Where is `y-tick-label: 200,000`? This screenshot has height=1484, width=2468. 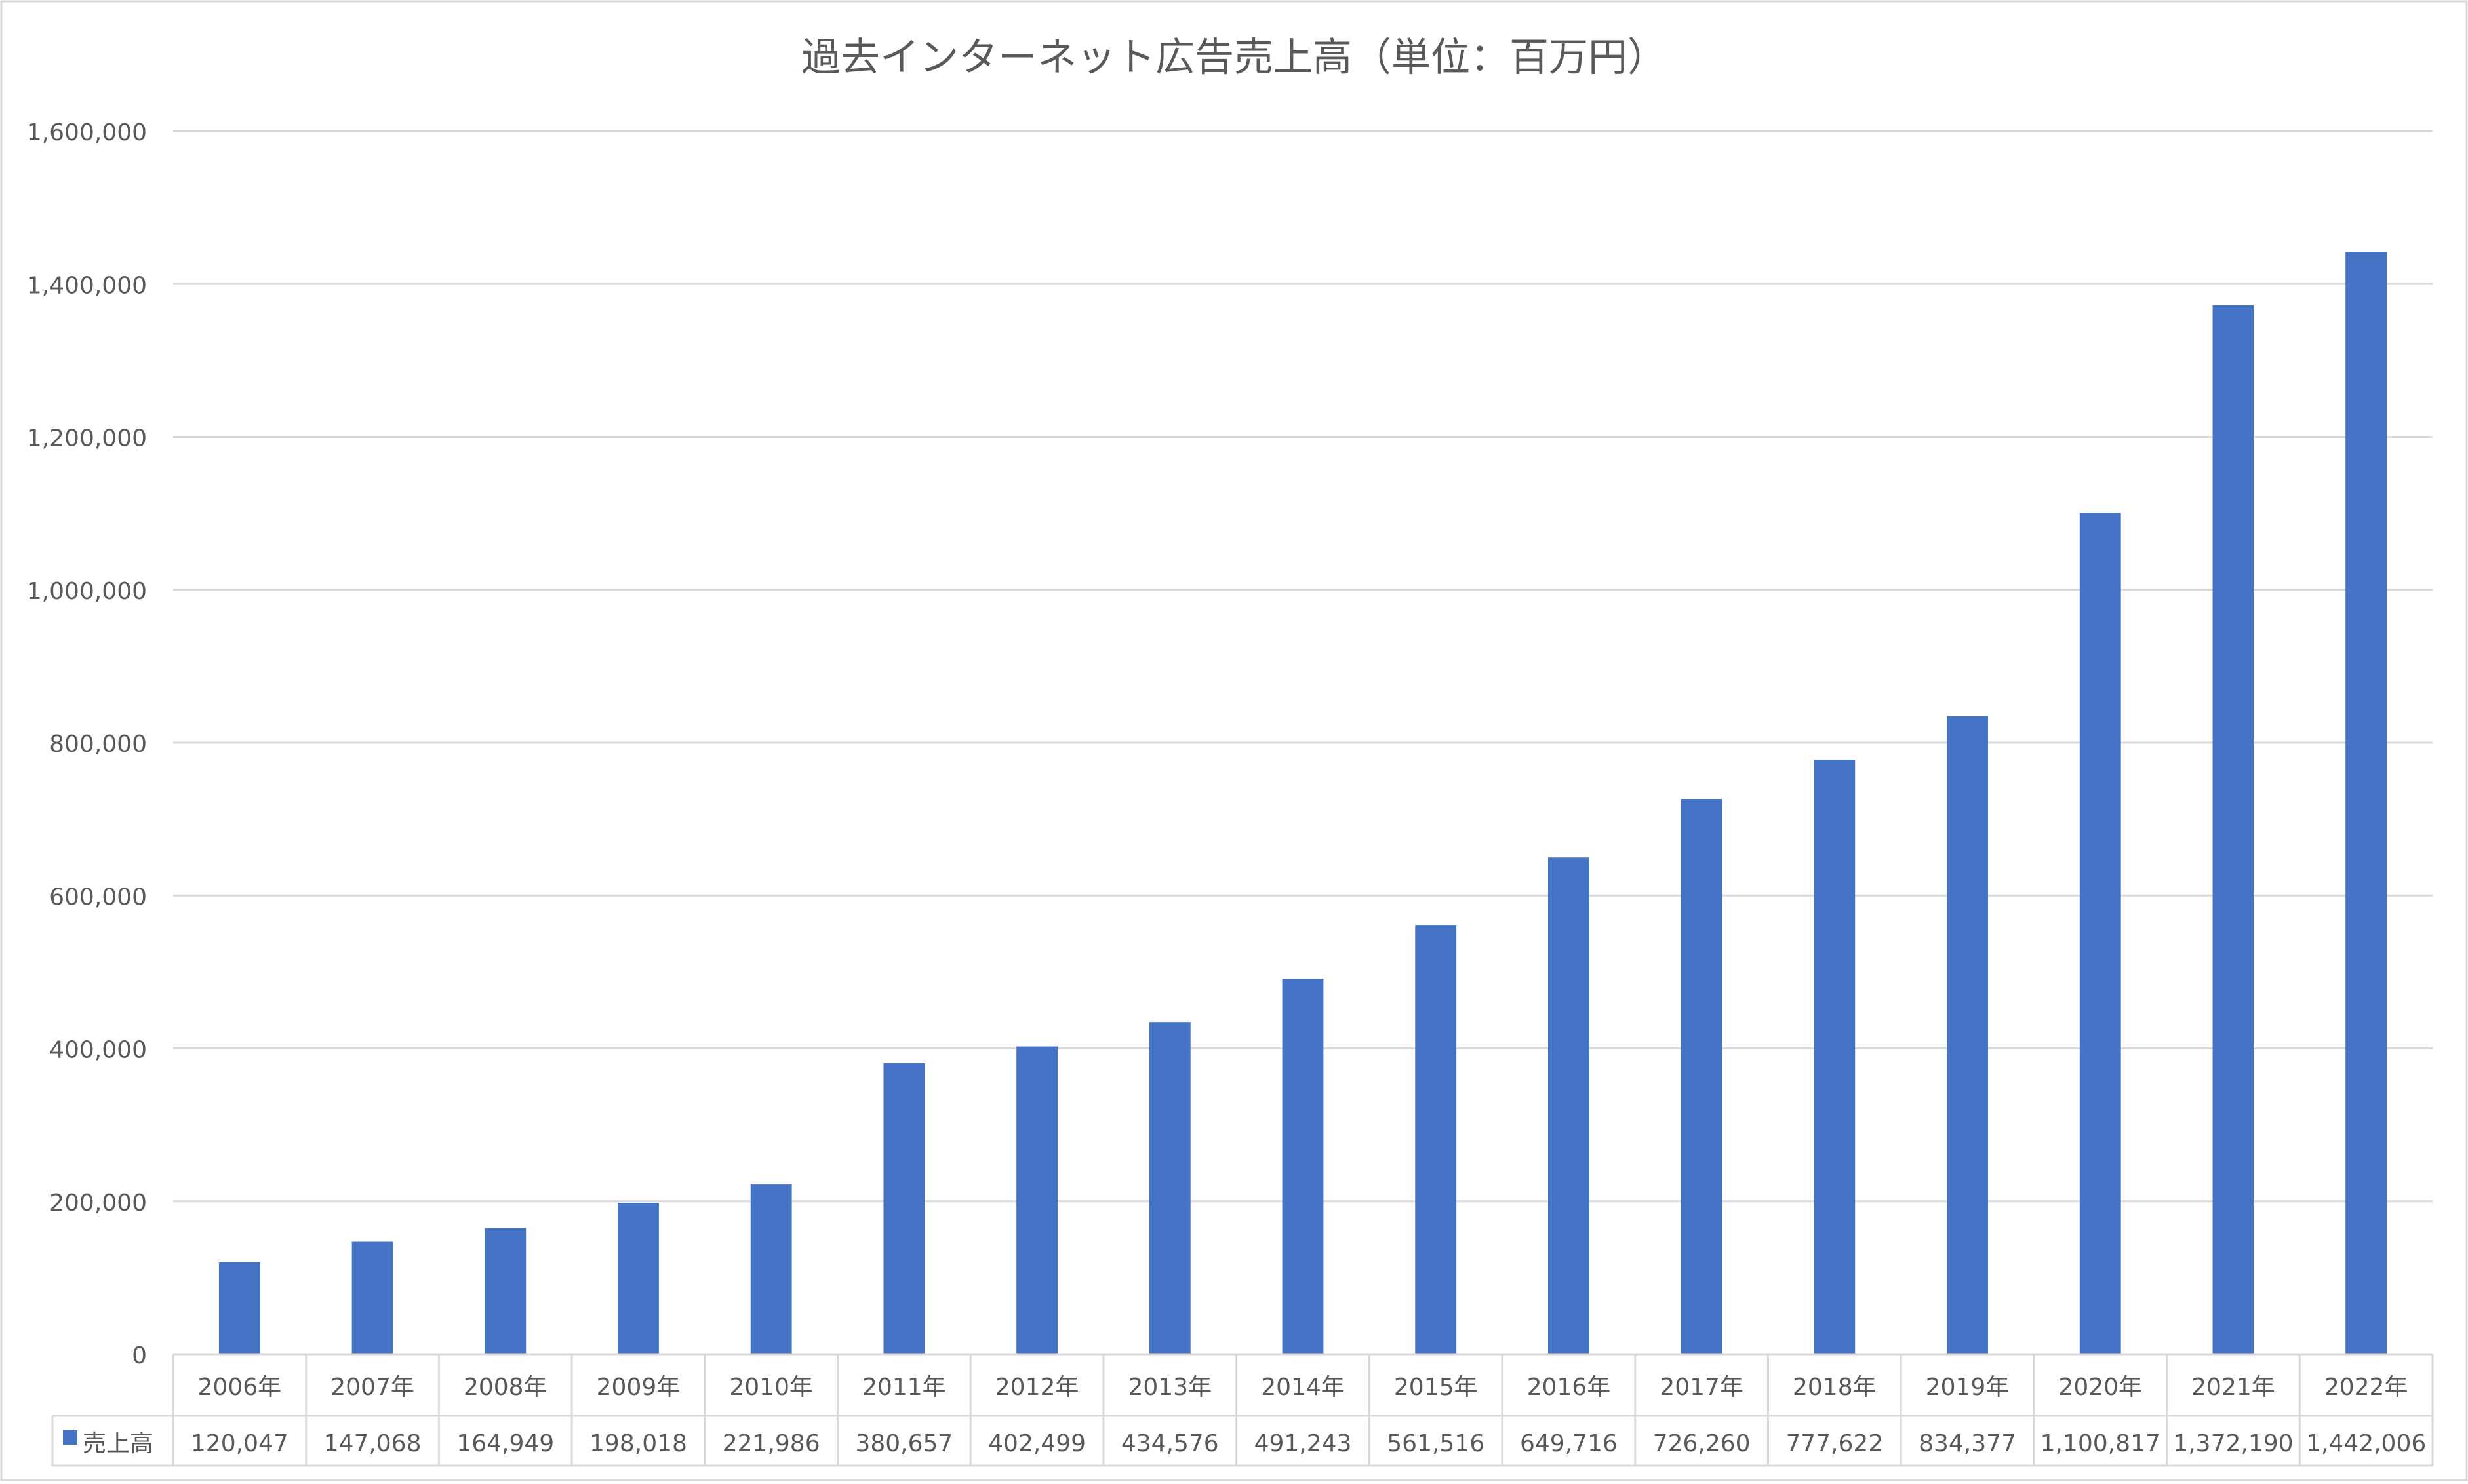 y-tick-label: 200,000 is located at coordinates (98, 1203).